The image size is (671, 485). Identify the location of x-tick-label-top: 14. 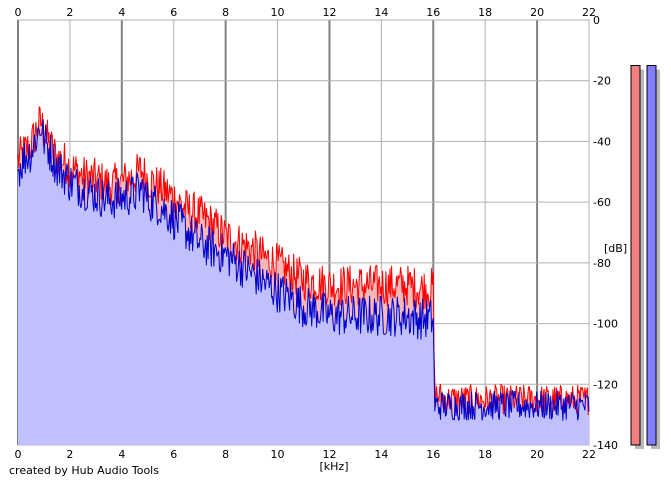
(381, 12).